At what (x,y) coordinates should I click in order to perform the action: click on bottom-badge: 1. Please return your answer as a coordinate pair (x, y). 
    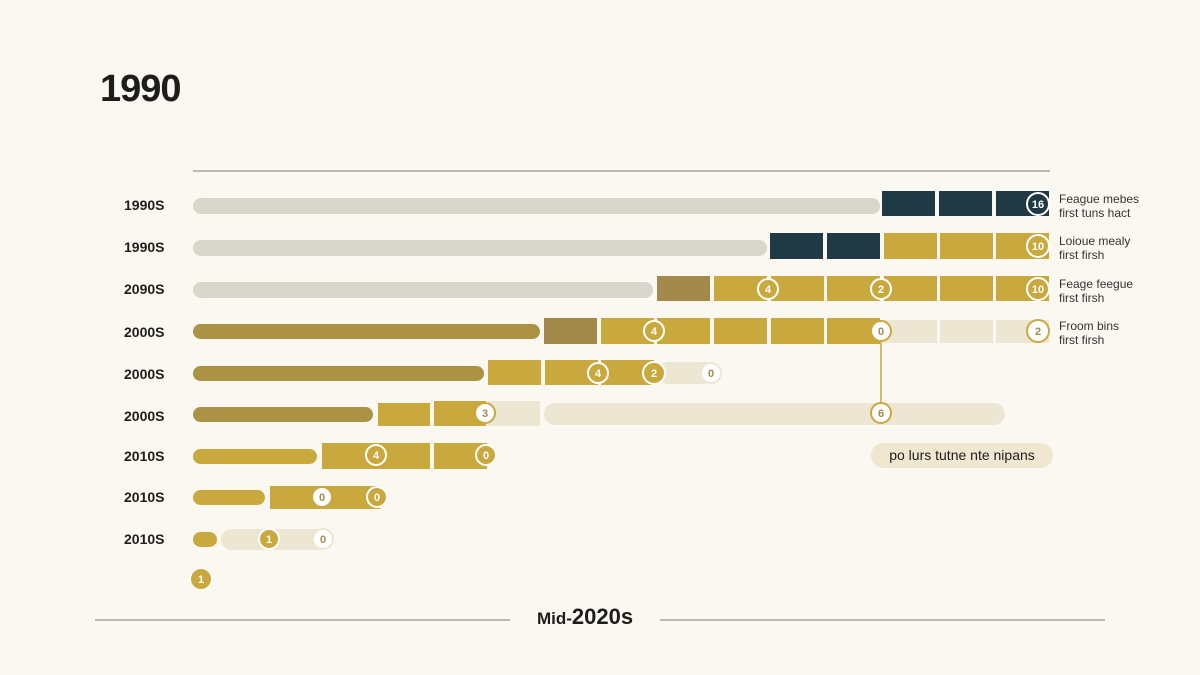
    Looking at the image, I should click on (201, 579).